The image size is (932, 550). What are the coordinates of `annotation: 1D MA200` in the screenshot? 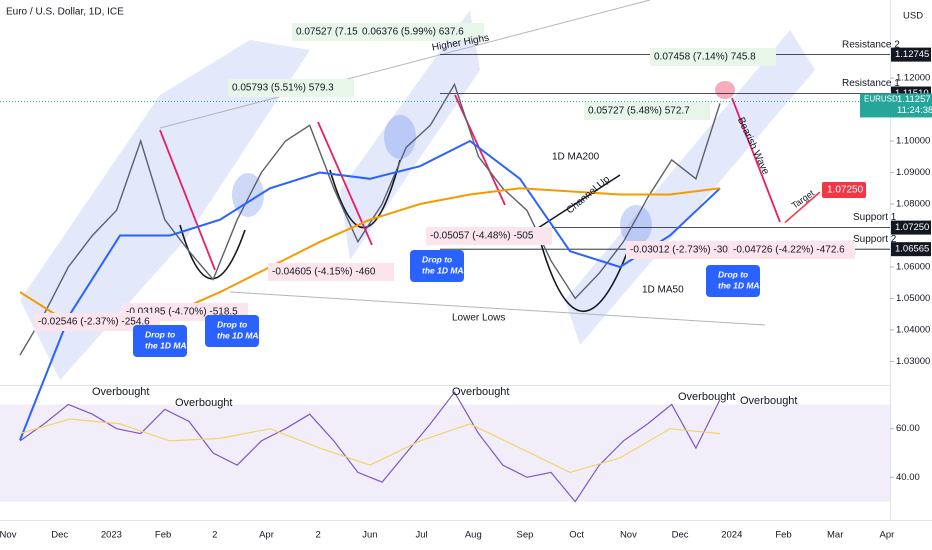 It's located at (576, 157).